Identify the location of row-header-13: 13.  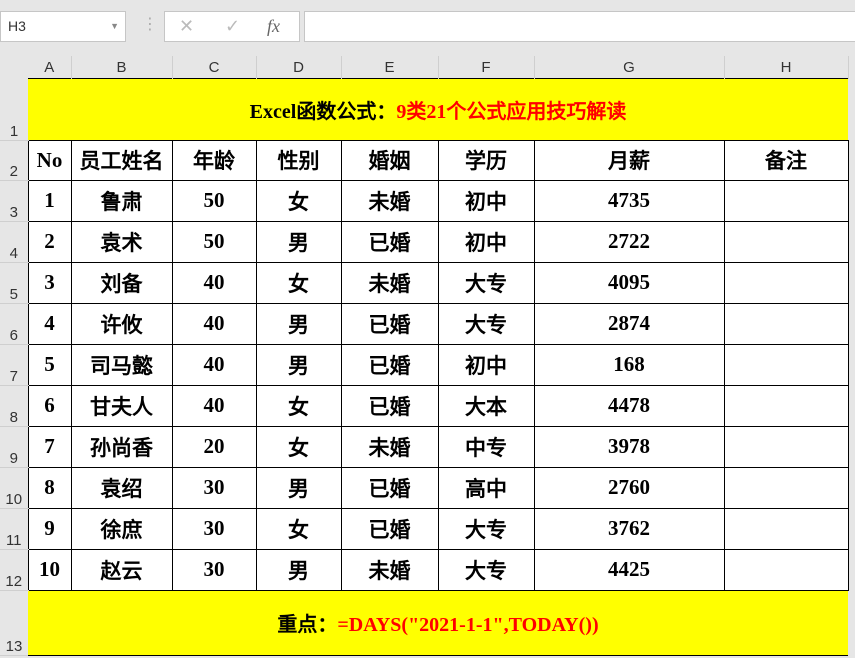
(14, 623).